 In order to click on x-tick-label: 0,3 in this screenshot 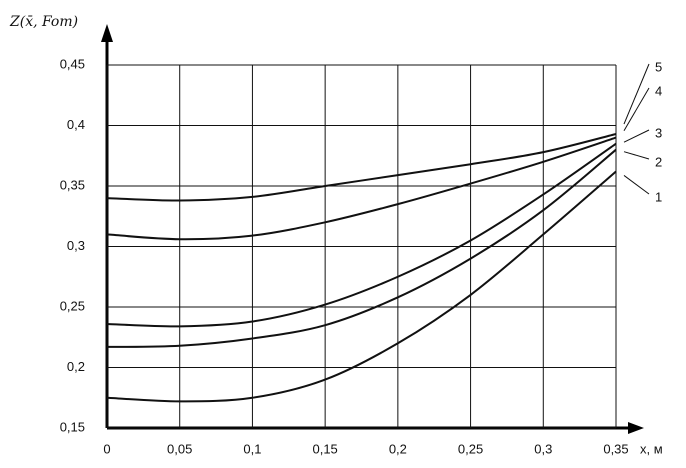, I will do `click(543, 448)`.